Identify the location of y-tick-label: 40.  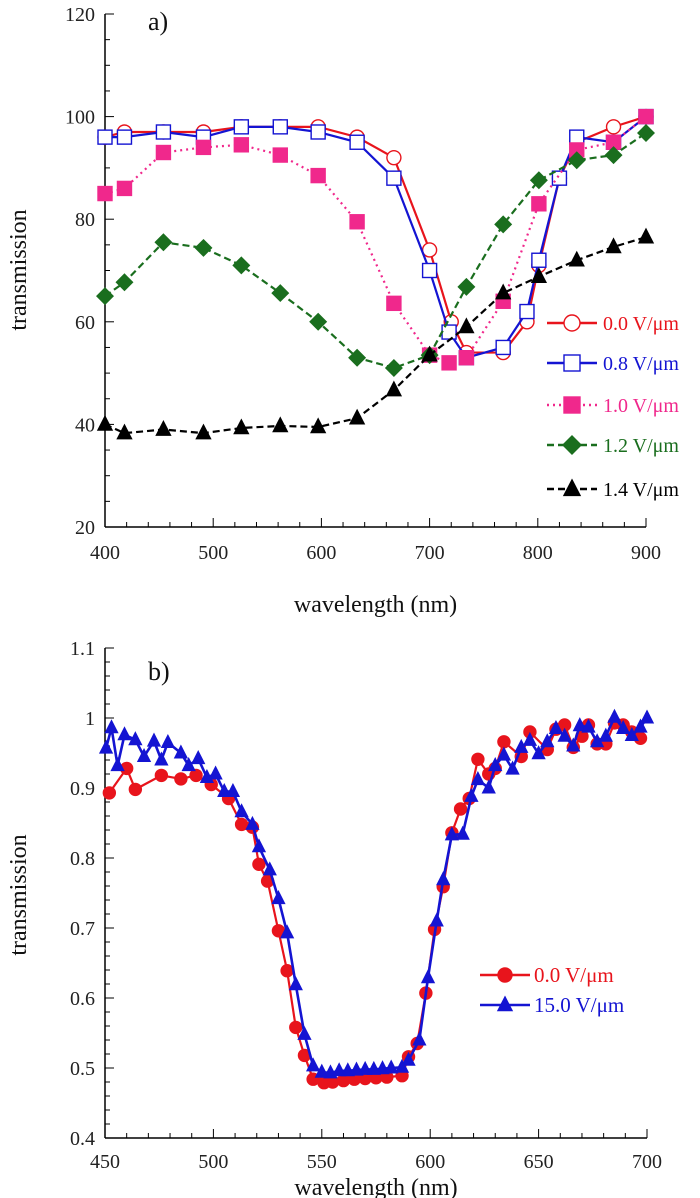
(85, 425).